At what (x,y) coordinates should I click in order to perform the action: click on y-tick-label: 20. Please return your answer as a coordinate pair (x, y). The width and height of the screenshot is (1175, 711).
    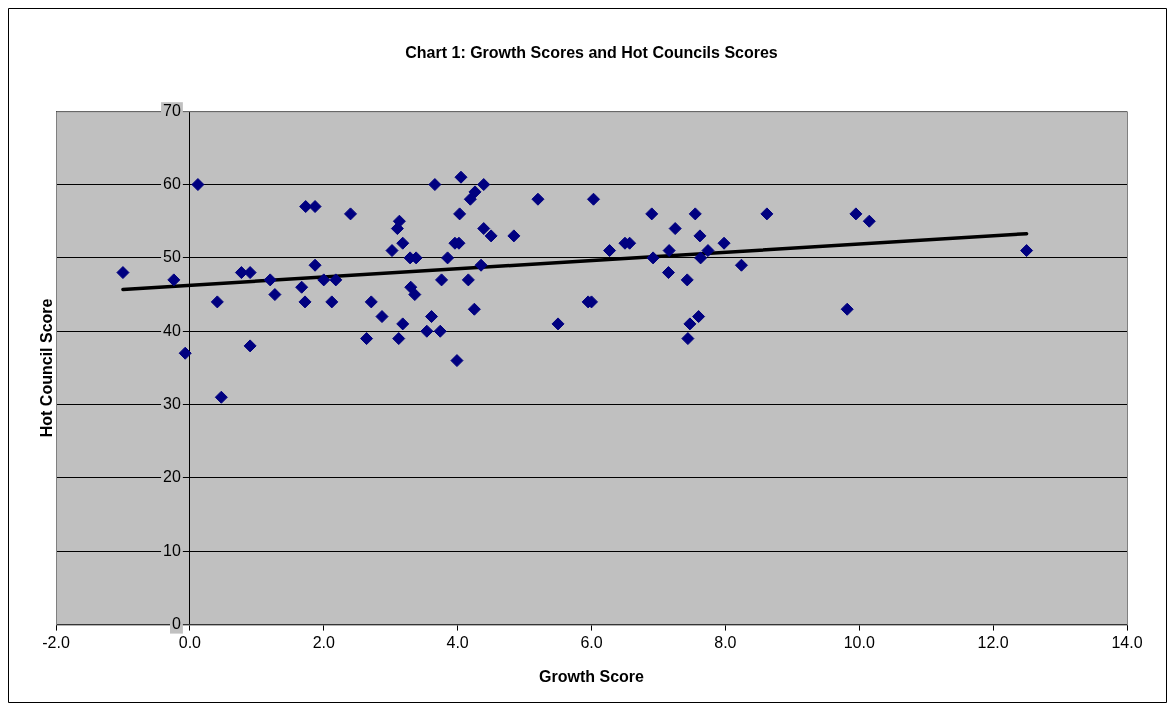
    Looking at the image, I should click on (172, 477).